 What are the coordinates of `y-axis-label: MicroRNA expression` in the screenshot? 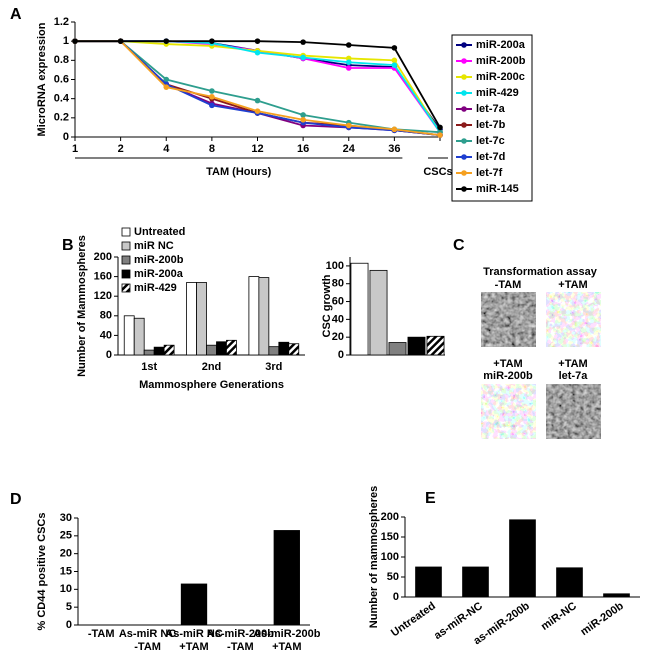 It's located at (42, 79).